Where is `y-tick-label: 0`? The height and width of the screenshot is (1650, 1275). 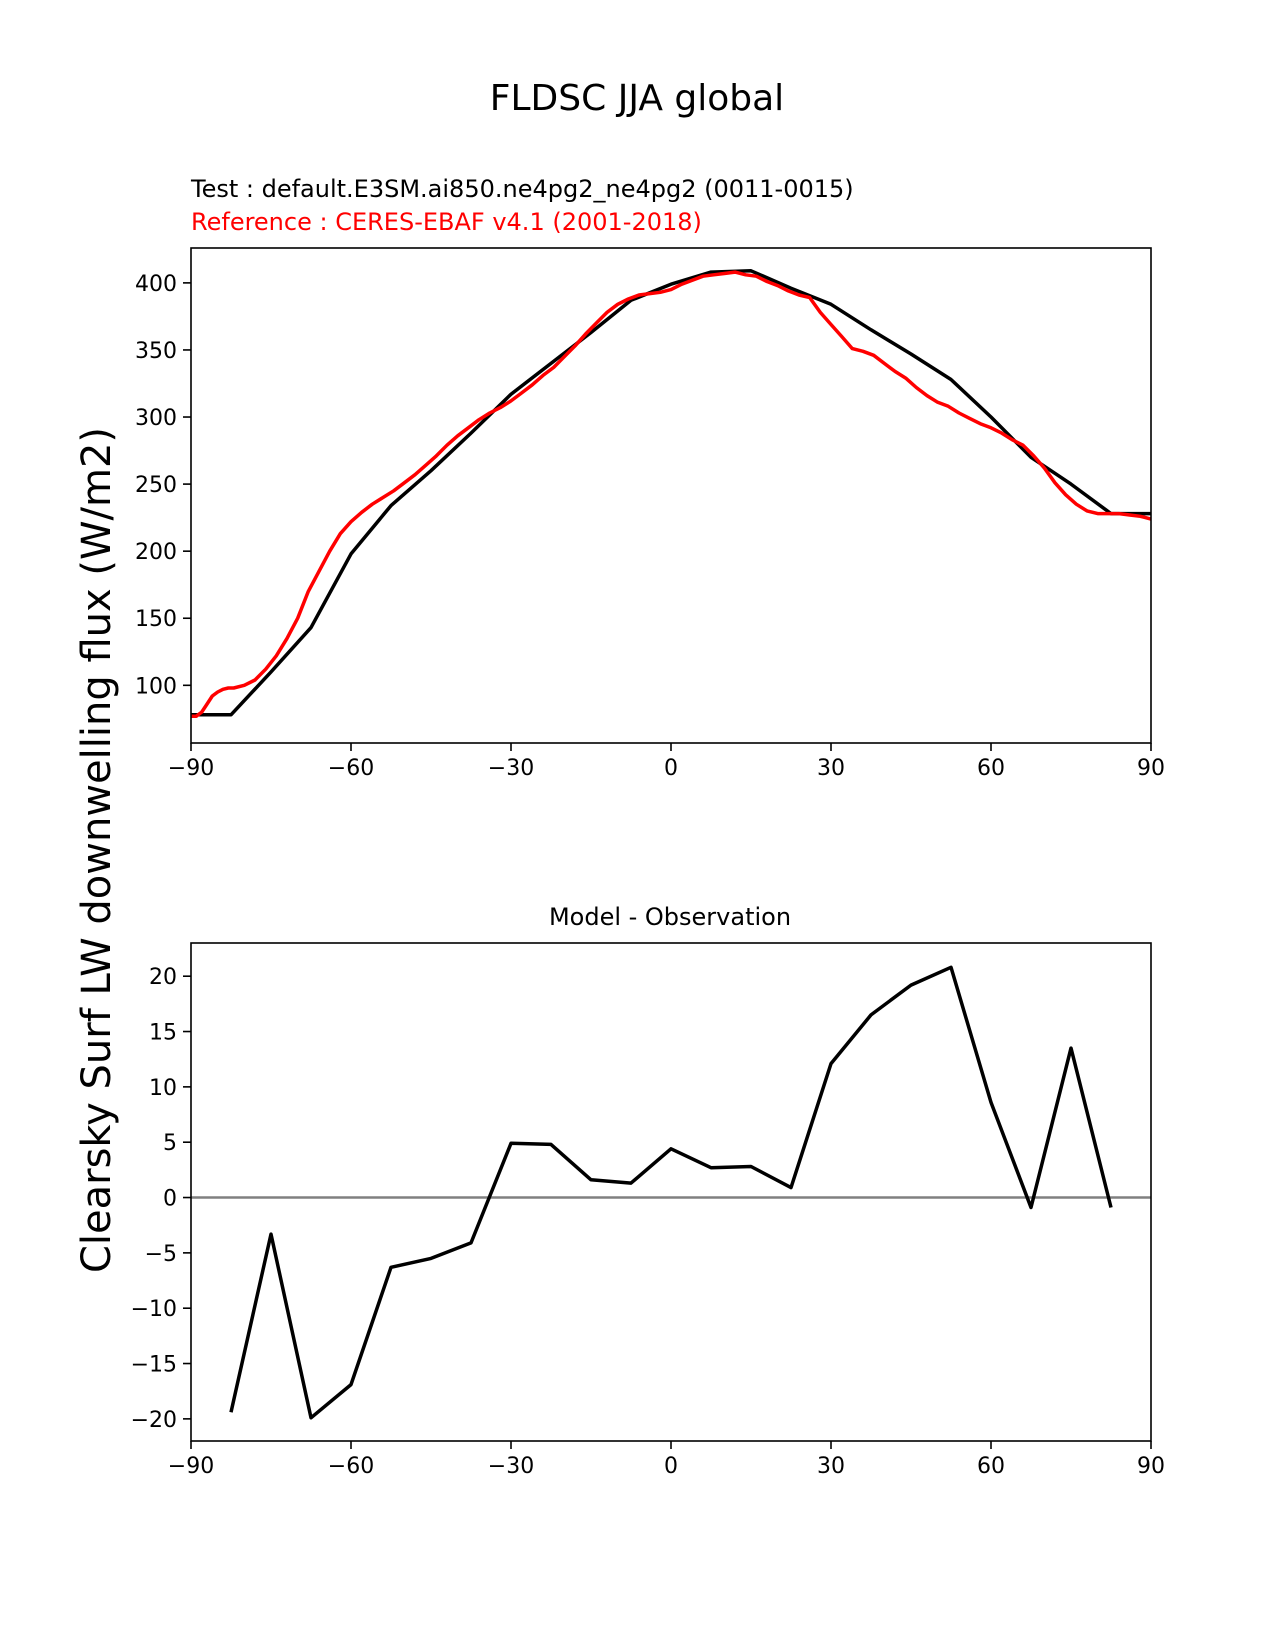 y-tick-label: 0 is located at coordinates (170, 1199).